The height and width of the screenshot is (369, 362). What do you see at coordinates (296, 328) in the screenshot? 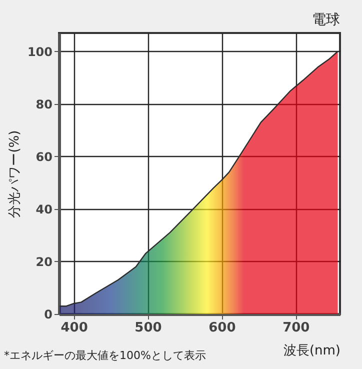
I see `x-tick-label: 700` at bounding box center [296, 328].